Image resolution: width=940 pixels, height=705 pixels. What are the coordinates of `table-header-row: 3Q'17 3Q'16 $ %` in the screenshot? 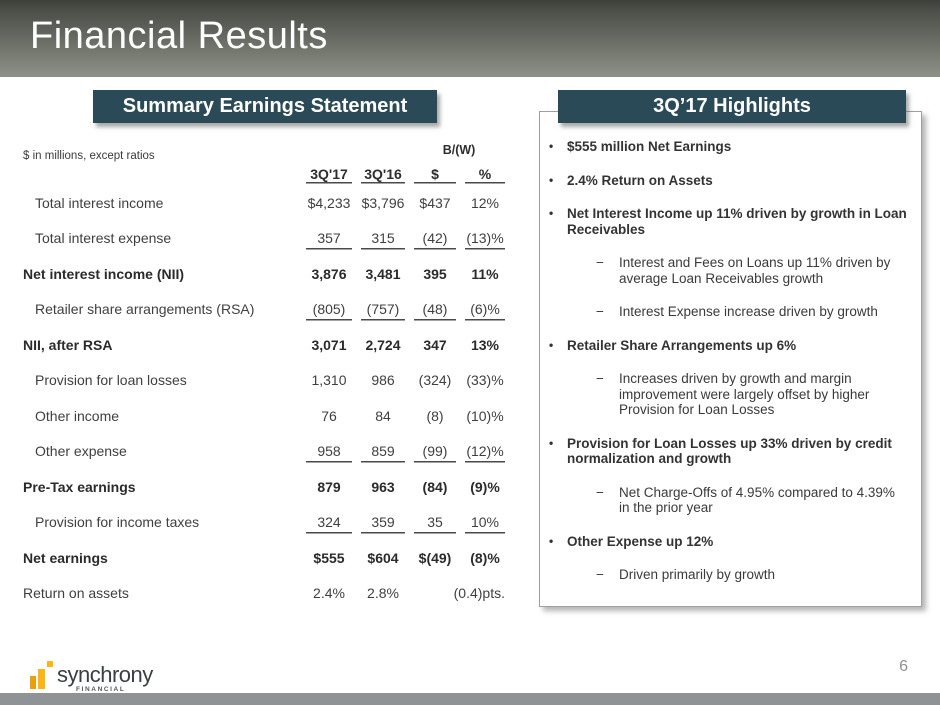 It's located at (264, 173).